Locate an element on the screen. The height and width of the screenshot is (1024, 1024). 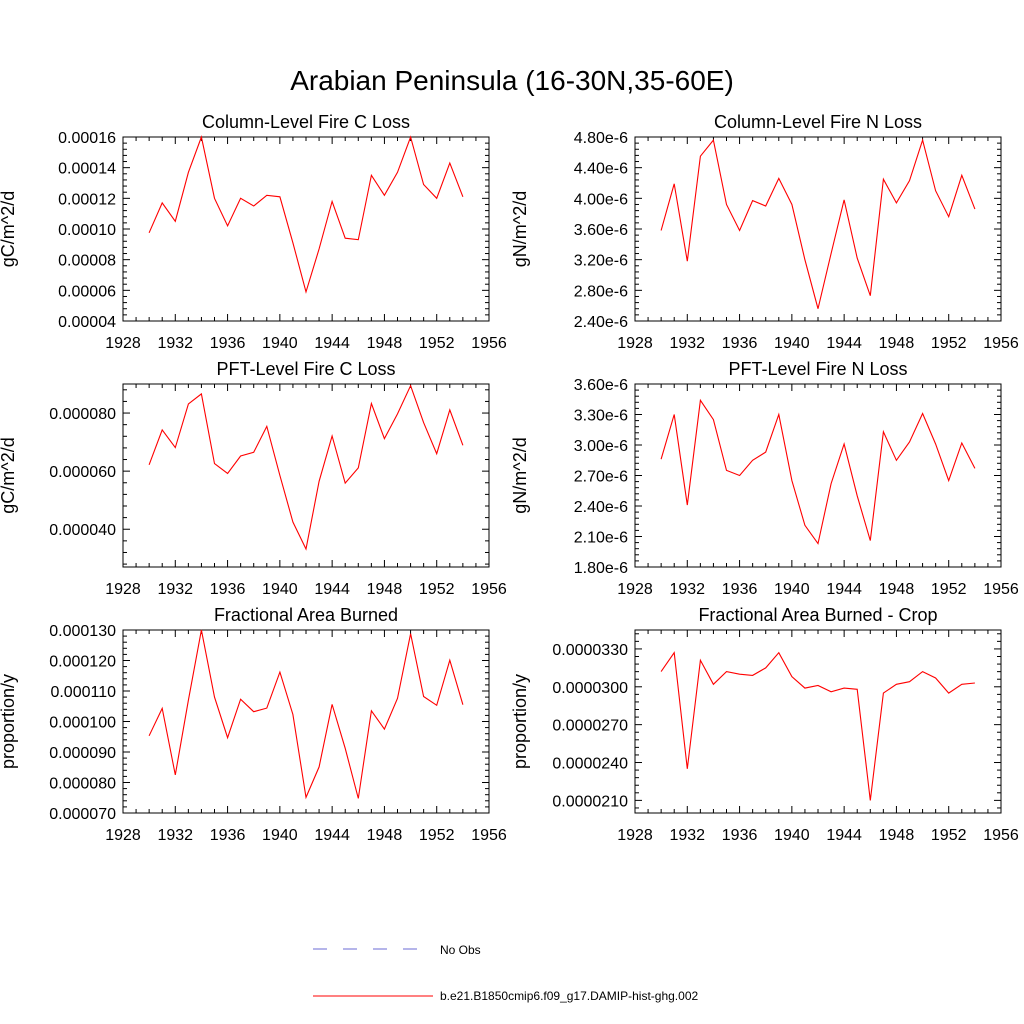
panel-title: PFT-Level Fire N Loss is located at coordinates (817, 369).